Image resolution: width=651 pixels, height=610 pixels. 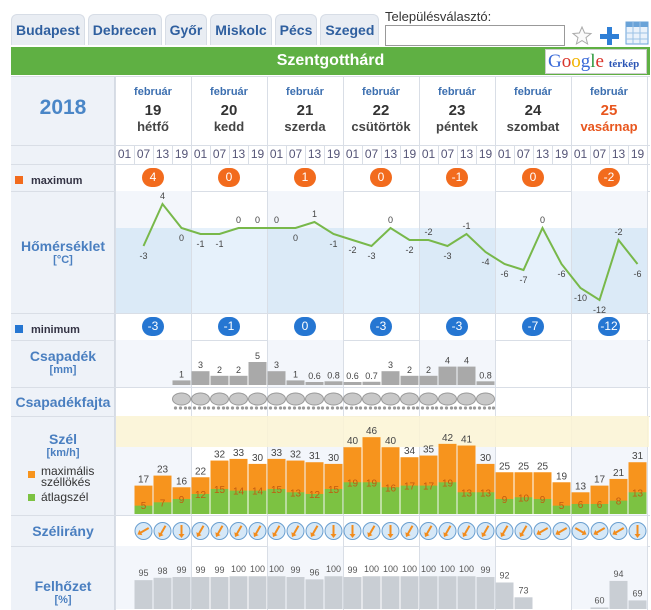 I want to click on avg-wind-value: 16, so click(x=391, y=488).